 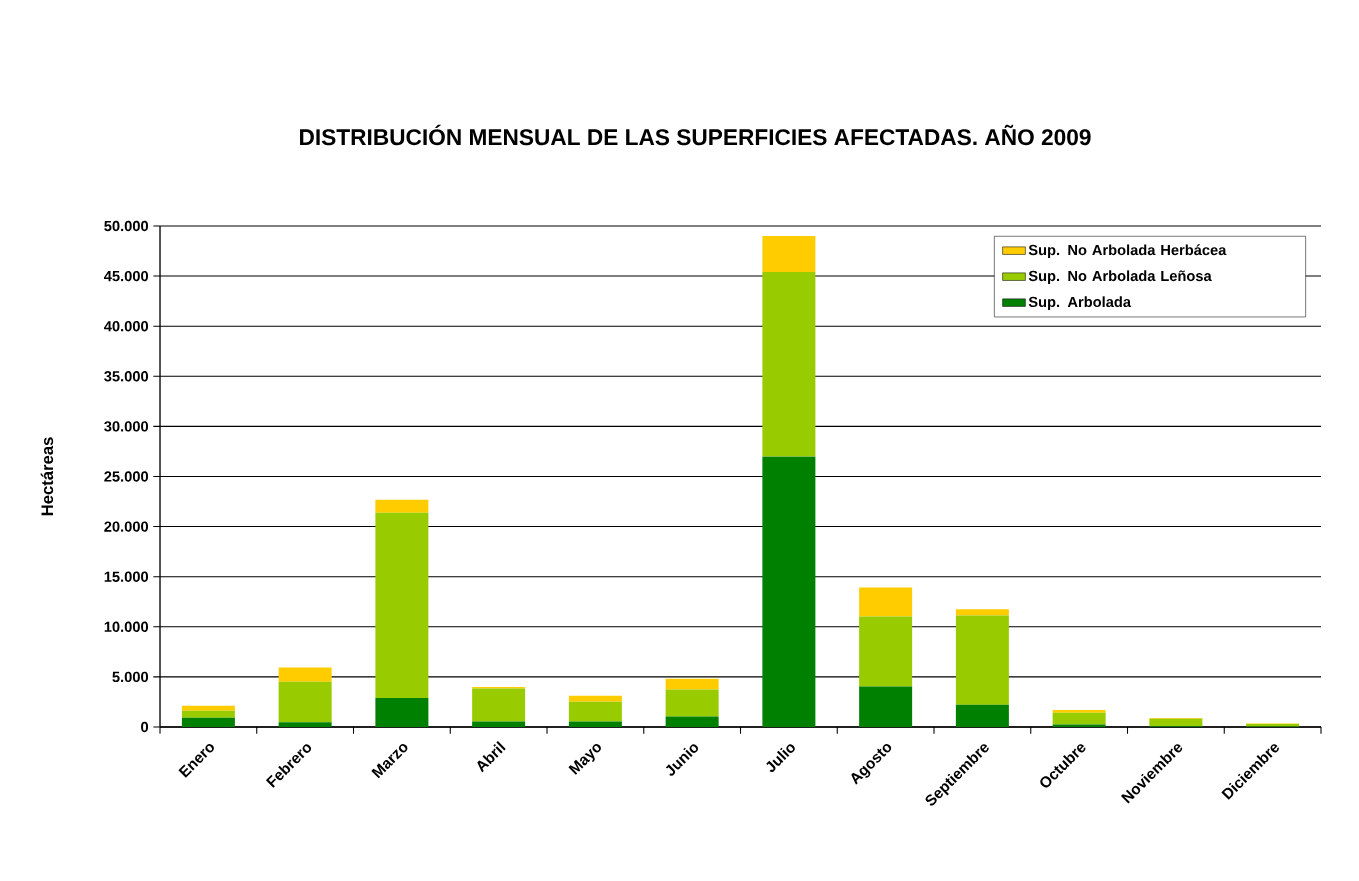 I want to click on legend-label: Sup. No Arbolada Herbácea, so click(x=1127, y=251).